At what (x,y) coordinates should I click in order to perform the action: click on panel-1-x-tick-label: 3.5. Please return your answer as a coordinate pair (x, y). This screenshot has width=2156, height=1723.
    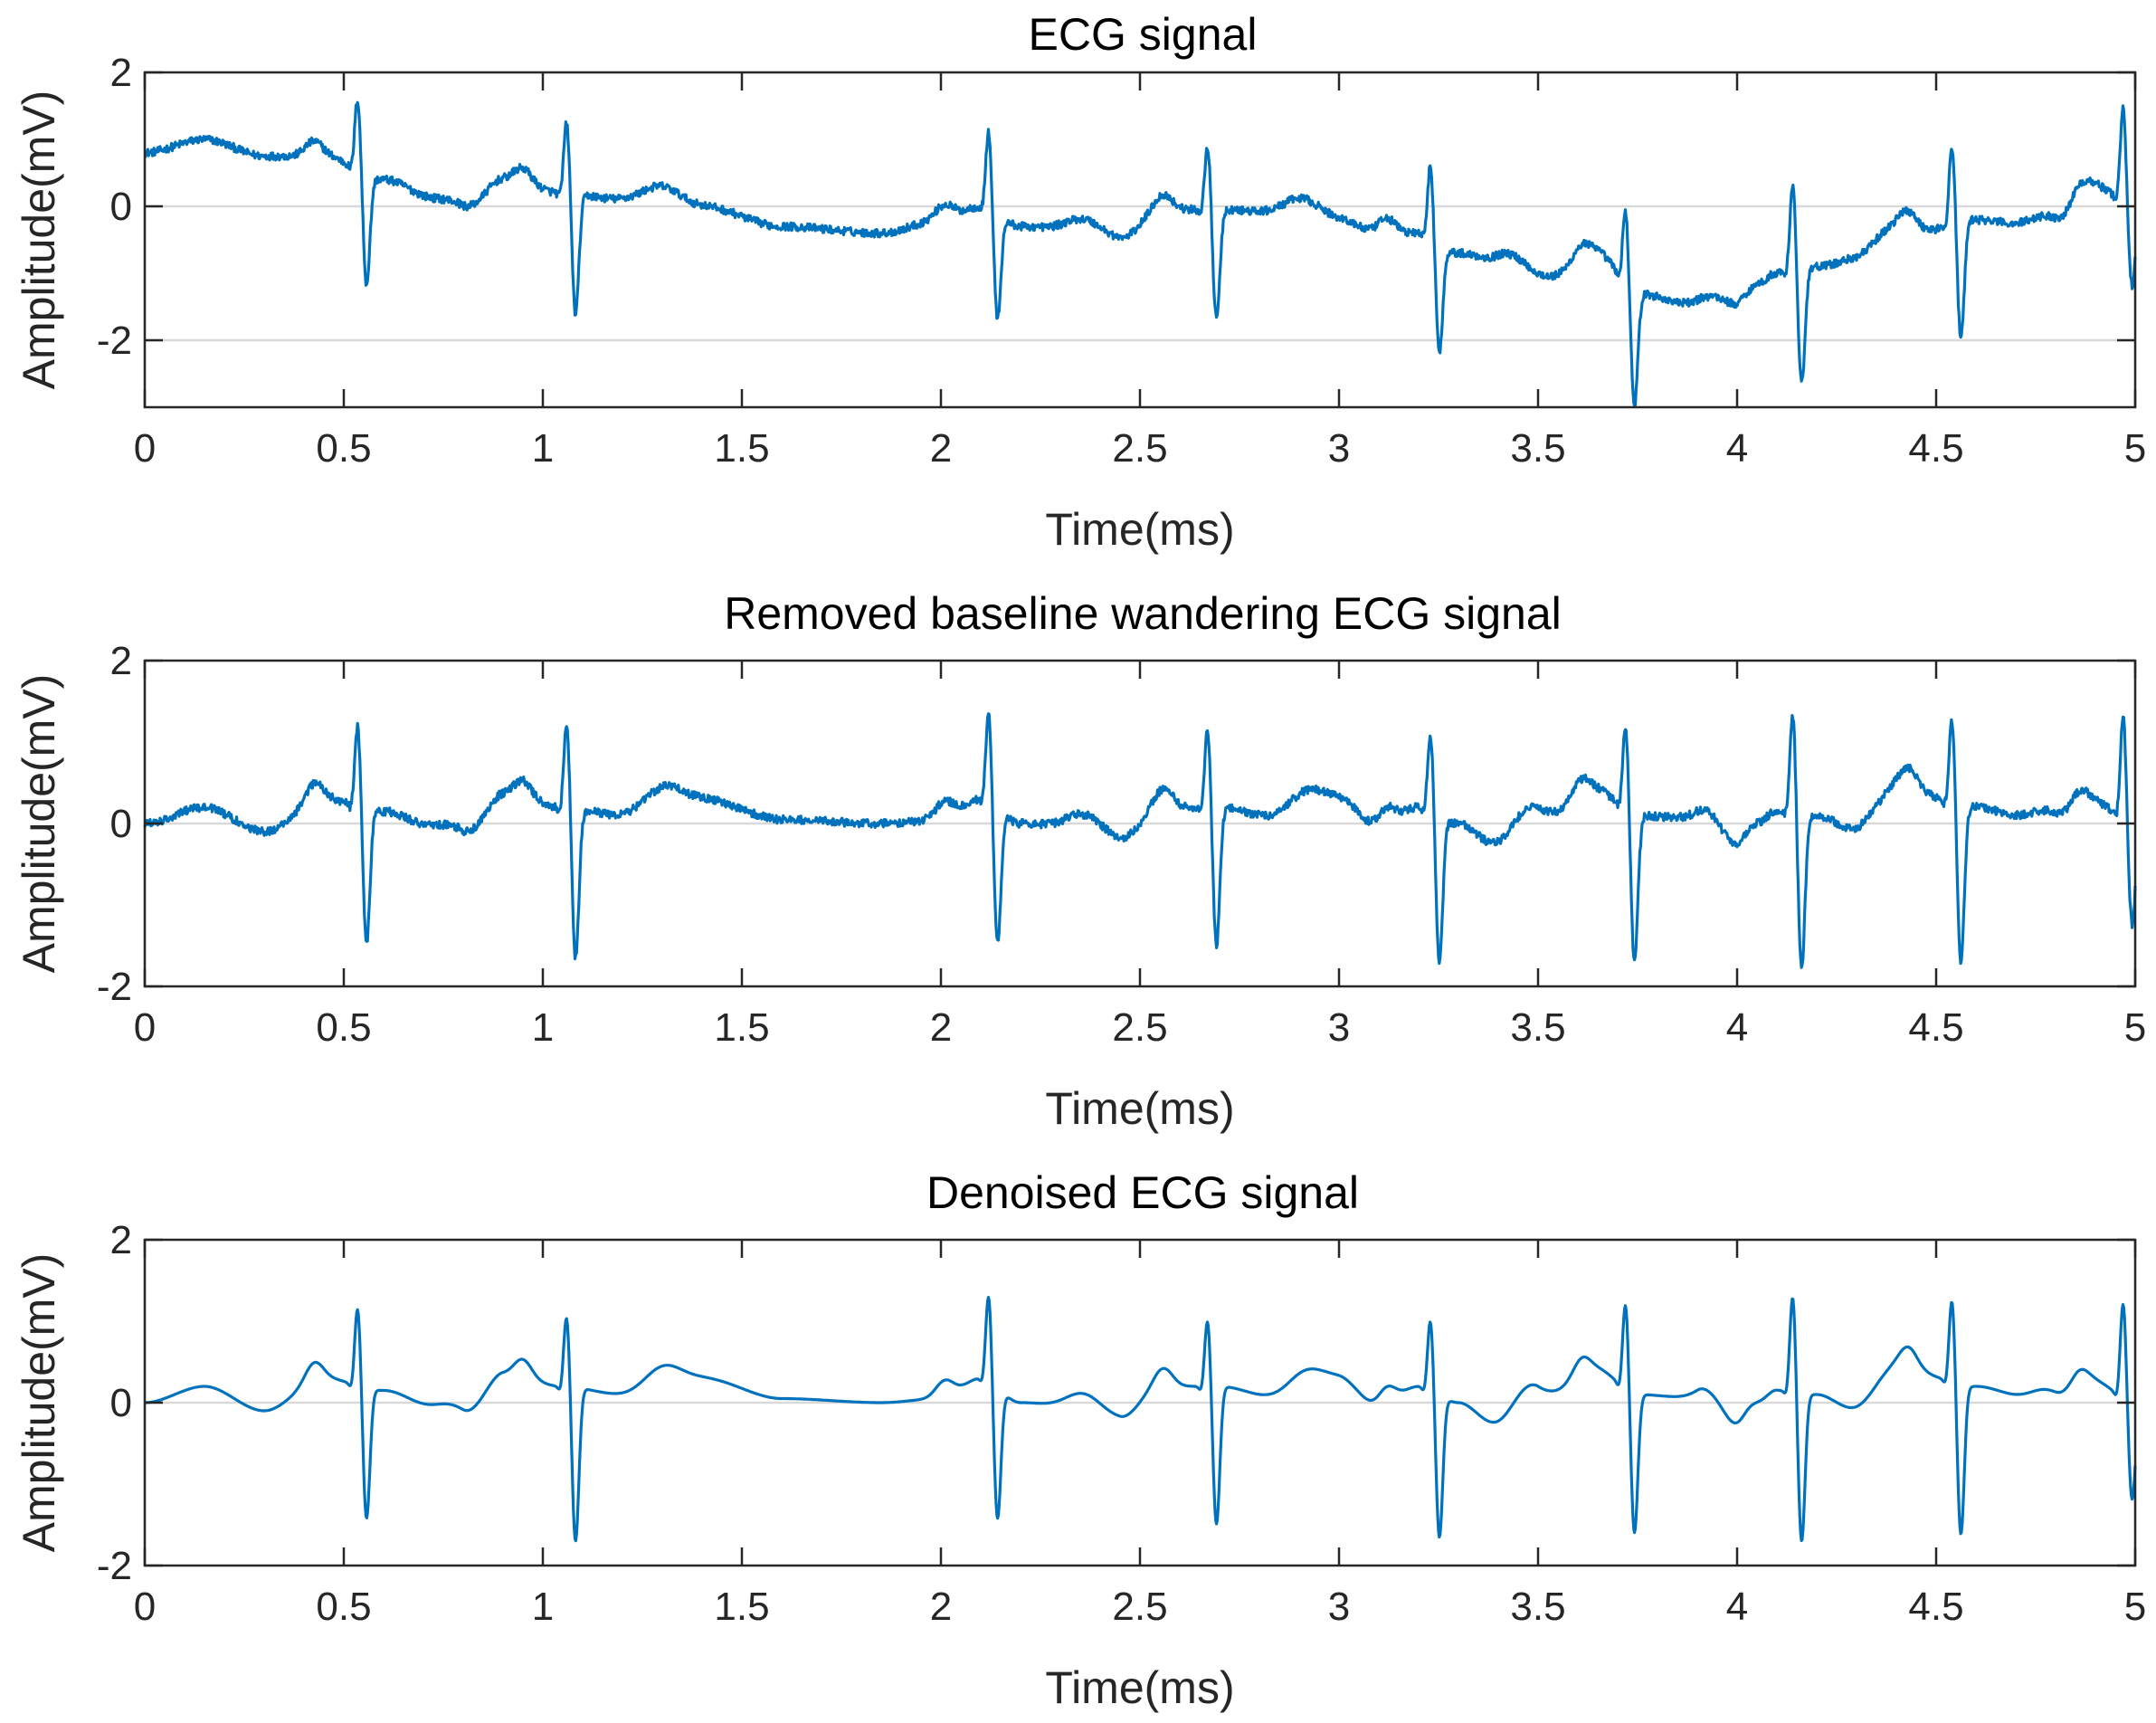
    Looking at the image, I should click on (1537, 448).